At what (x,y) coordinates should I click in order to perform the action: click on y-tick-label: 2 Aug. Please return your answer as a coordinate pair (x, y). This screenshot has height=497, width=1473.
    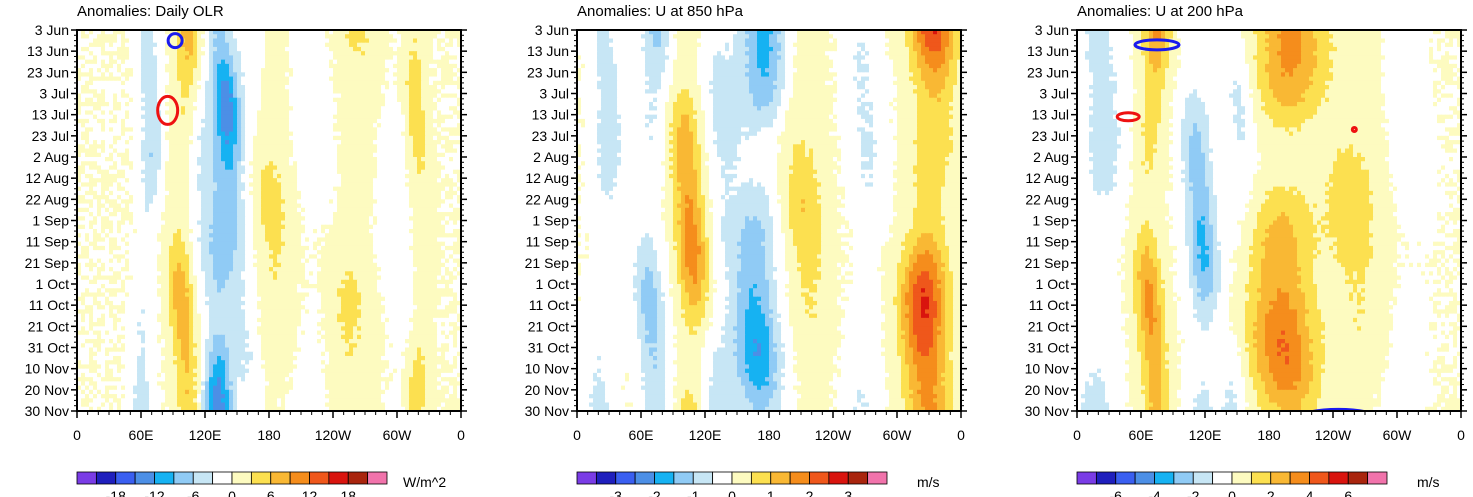
    Looking at the image, I should click on (1051, 157).